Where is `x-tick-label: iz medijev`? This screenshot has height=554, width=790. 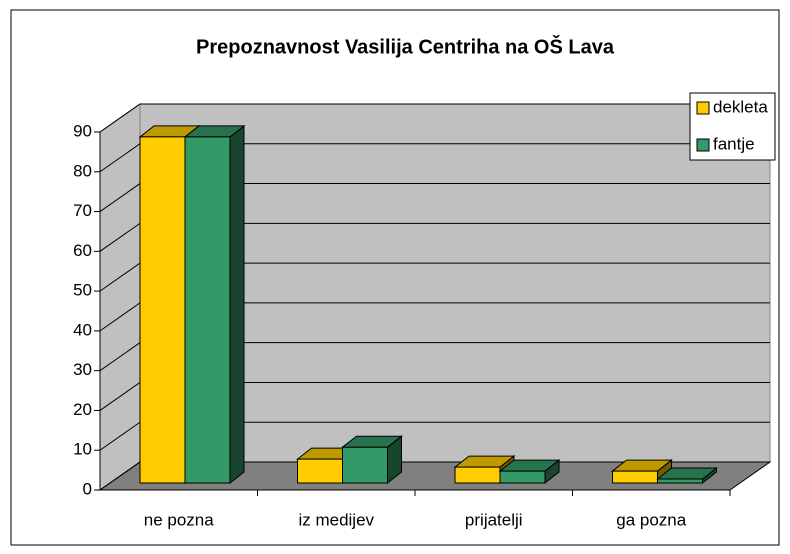
x-tick-label: iz medijev is located at coordinates (336, 519).